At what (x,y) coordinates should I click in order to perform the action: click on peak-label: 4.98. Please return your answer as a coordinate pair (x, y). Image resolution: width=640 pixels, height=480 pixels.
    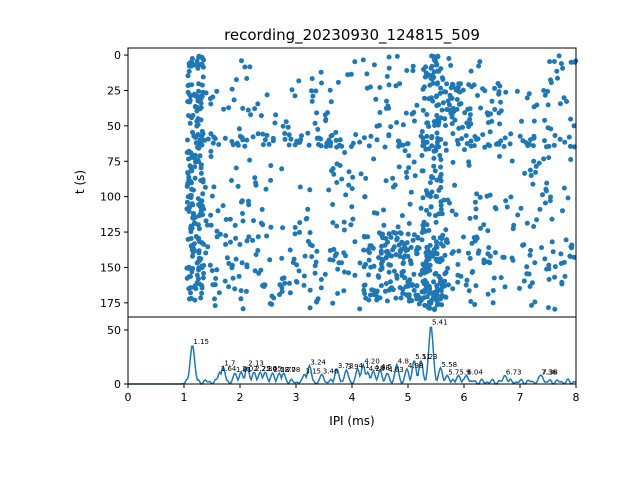
    Looking at the image, I should click on (416, 366).